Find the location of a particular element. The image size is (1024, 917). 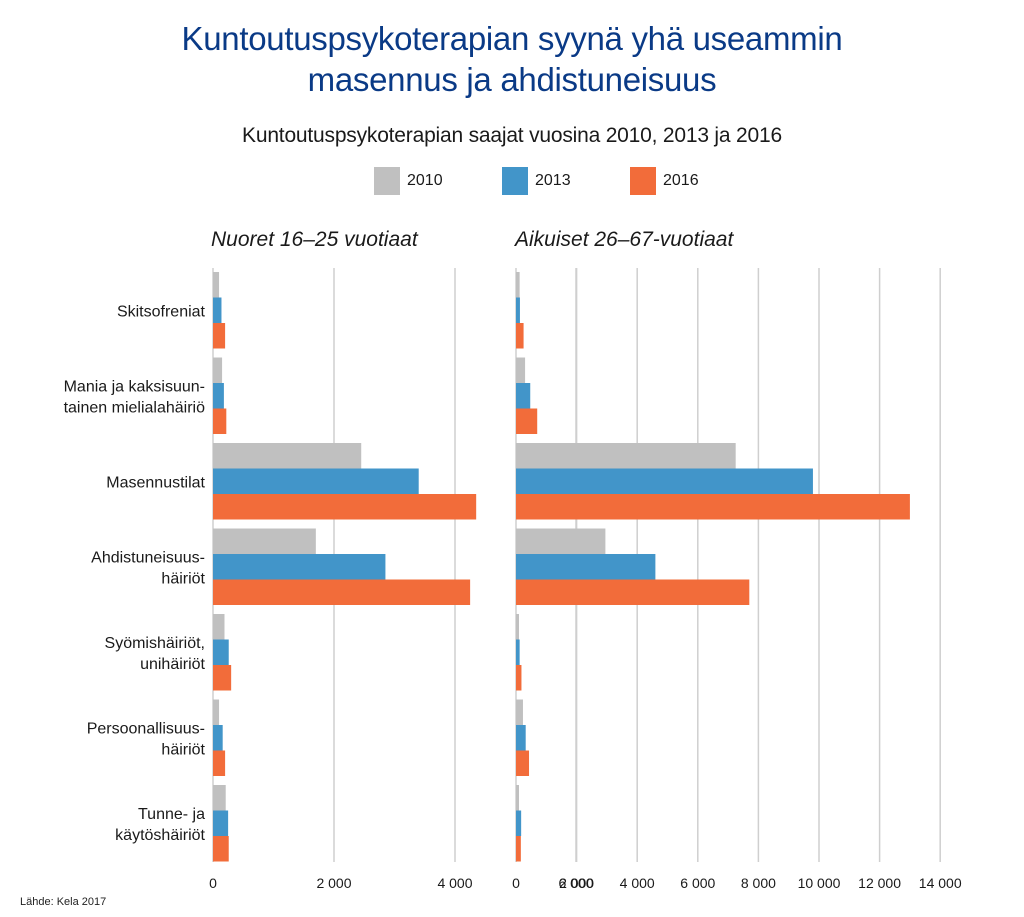

legend-swatch-2013 is located at coordinates (515, 181).